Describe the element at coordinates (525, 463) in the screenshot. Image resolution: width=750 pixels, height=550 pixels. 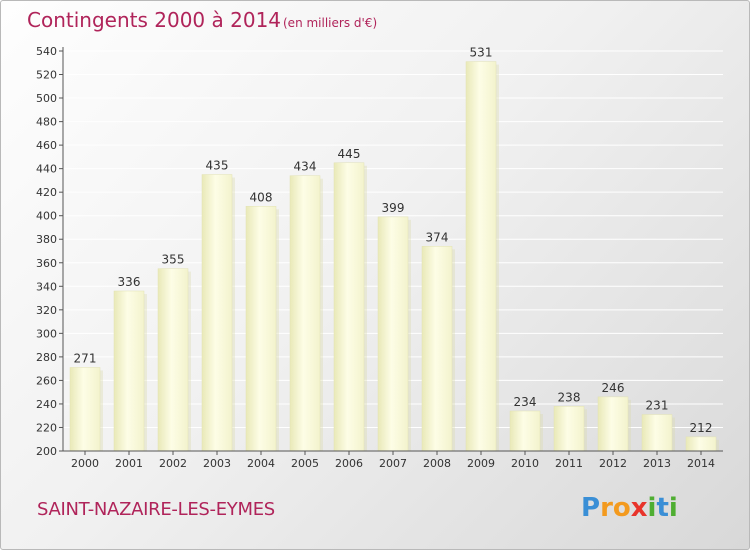
I see `x-tick-label: 2010` at that location.